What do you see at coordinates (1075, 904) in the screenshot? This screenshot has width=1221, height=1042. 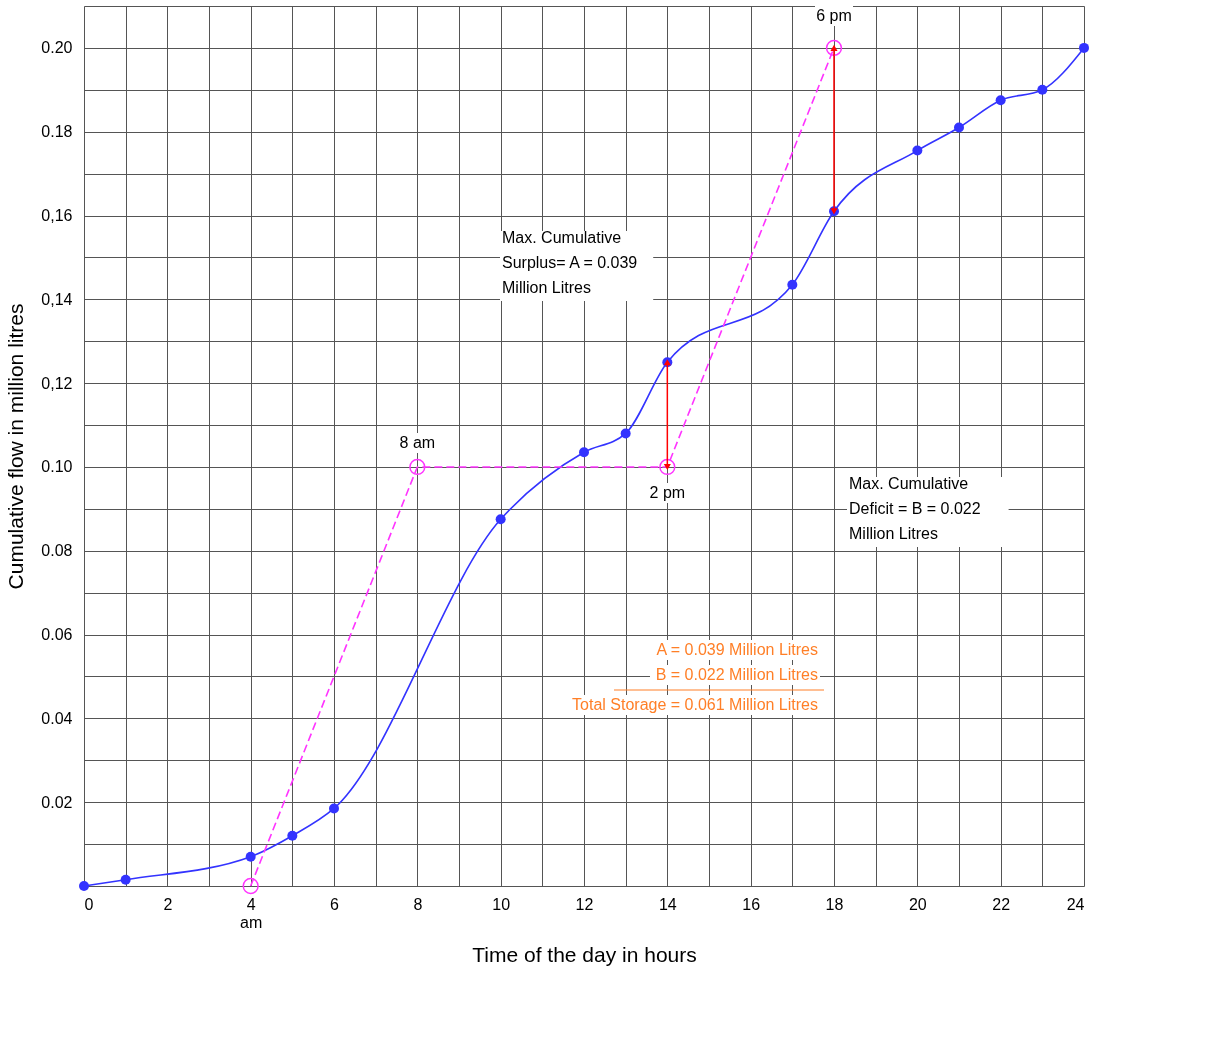 I see `x-tick-label: 24` at bounding box center [1075, 904].